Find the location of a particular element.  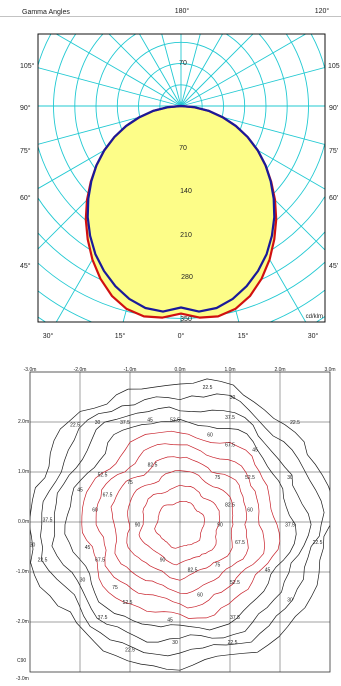

bottom-angle-label: 30° is located at coordinates (313, 336).